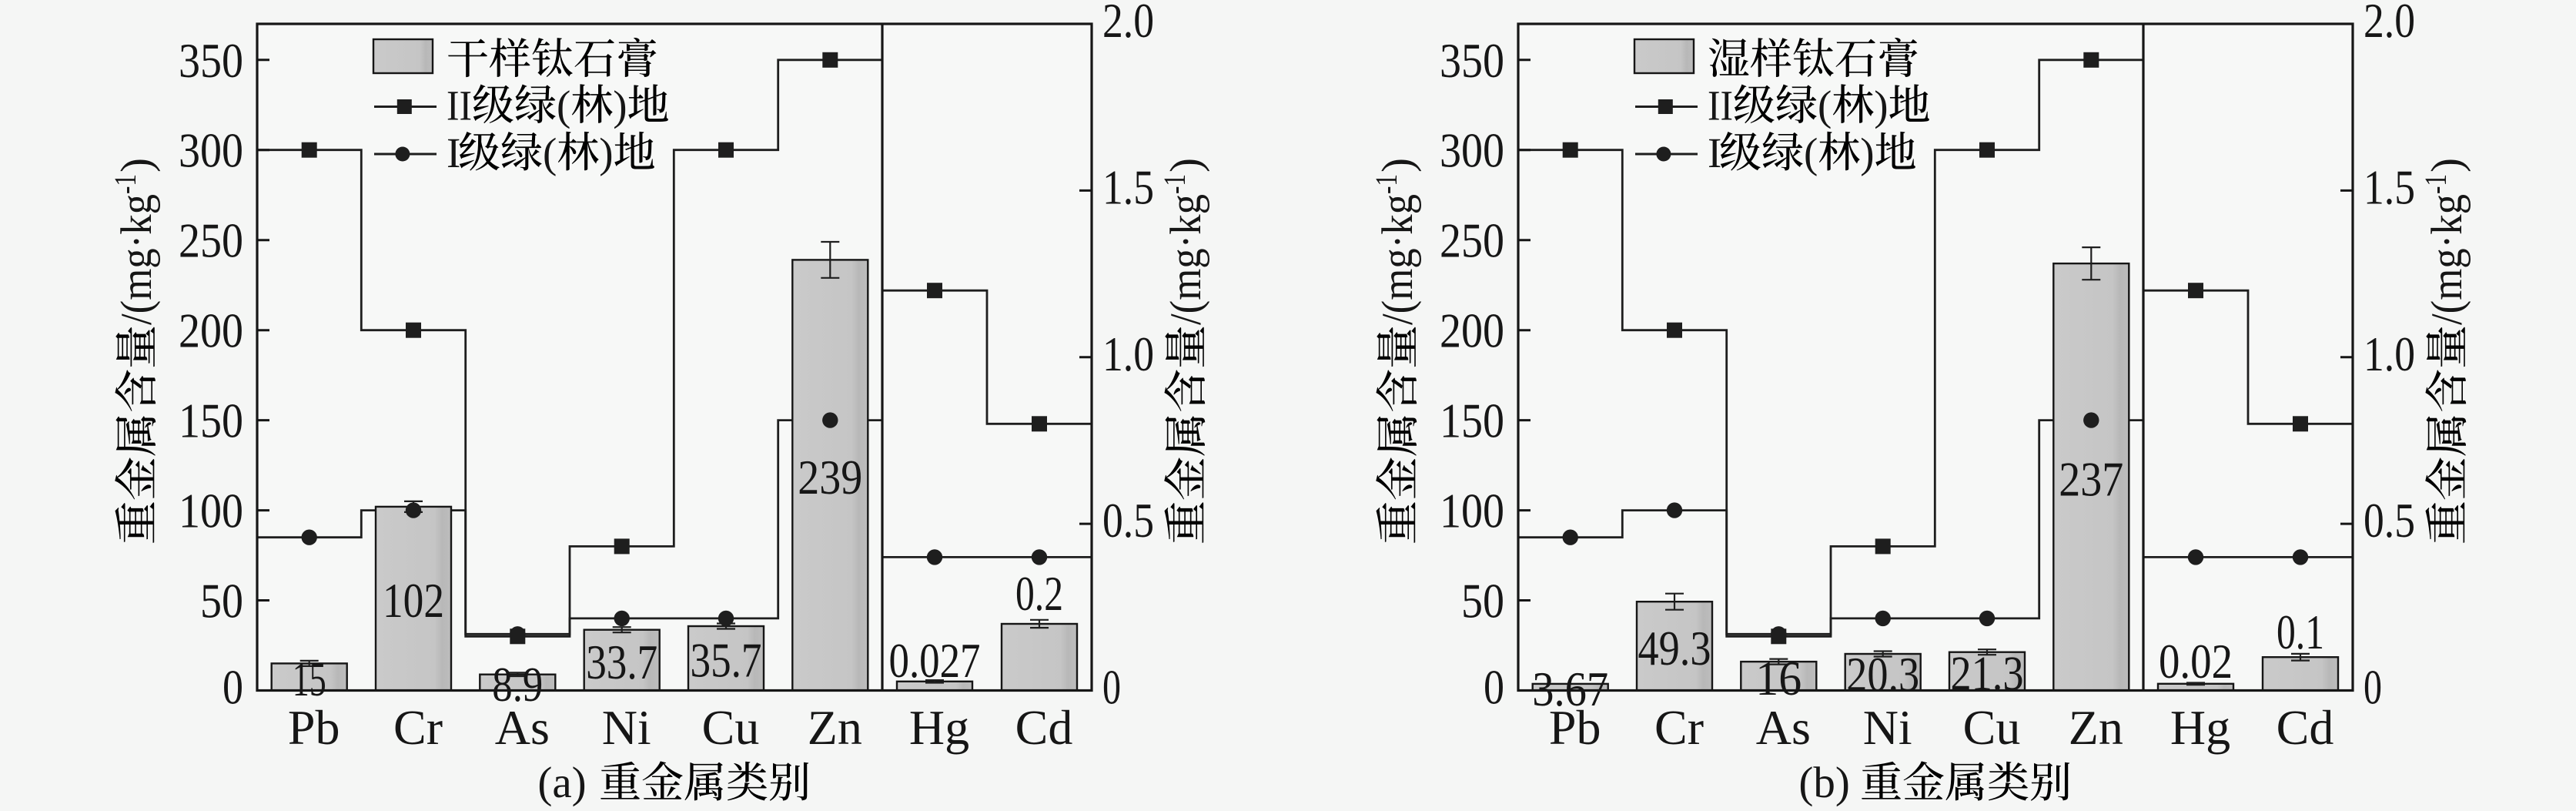  What do you see at coordinates (2196, 662) in the screenshot?
I see `svg-text: 0.02` at bounding box center [2196, 662].